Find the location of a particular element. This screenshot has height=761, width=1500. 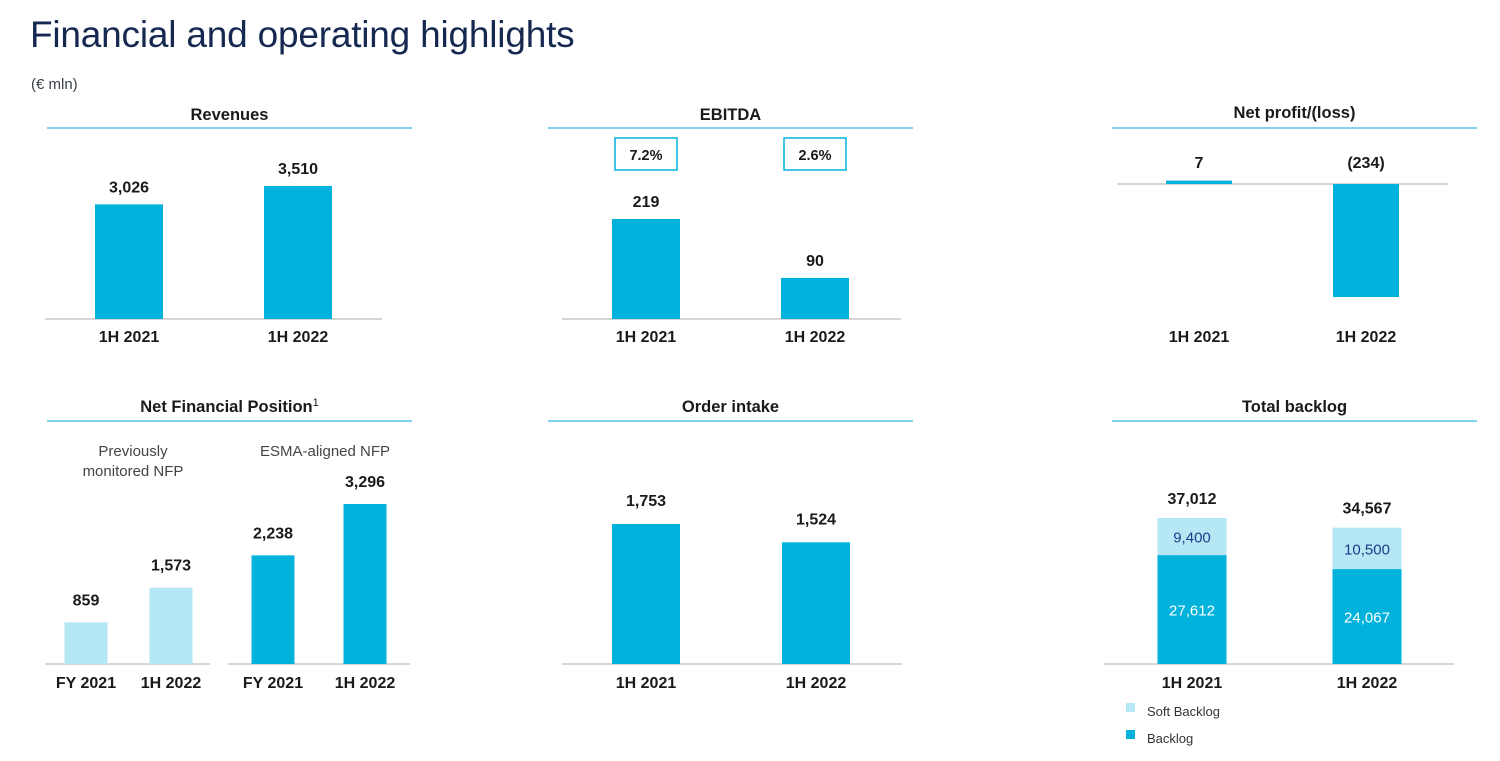

netprofit-value-label: (234) is located at coordinates (1365, 163).